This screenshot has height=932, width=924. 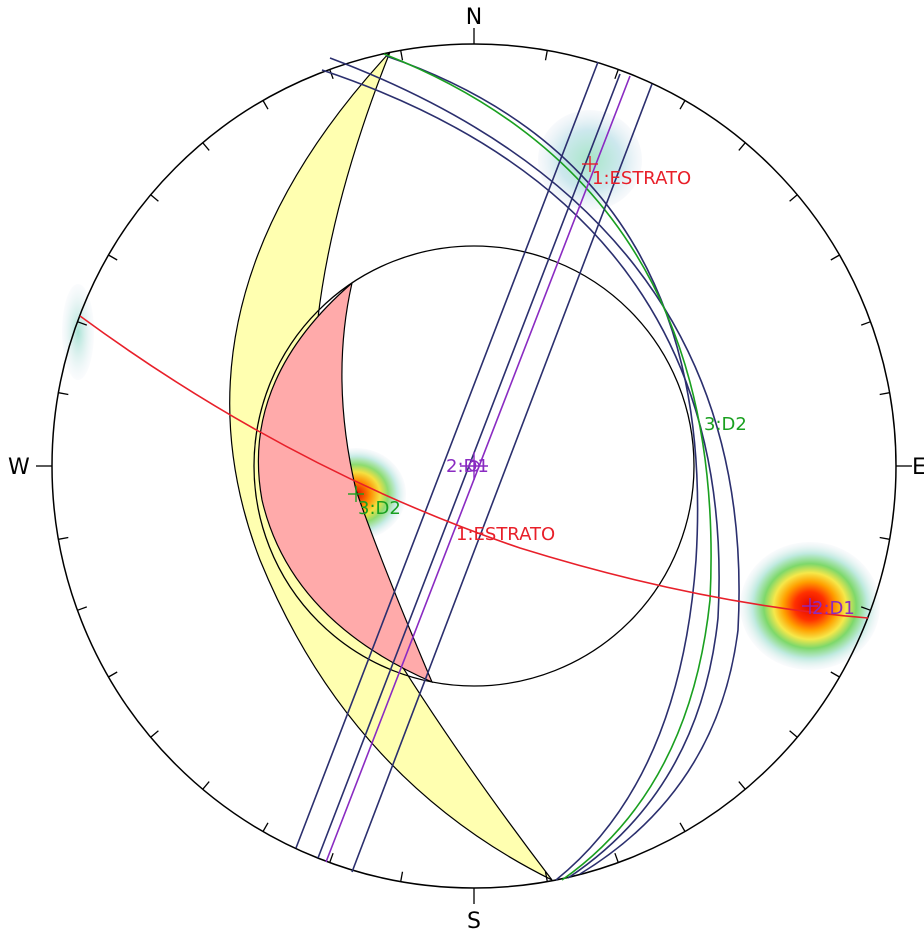 I want to click on plane-estrato-label: 1:ESTRATO, so click(x=505, y=534).